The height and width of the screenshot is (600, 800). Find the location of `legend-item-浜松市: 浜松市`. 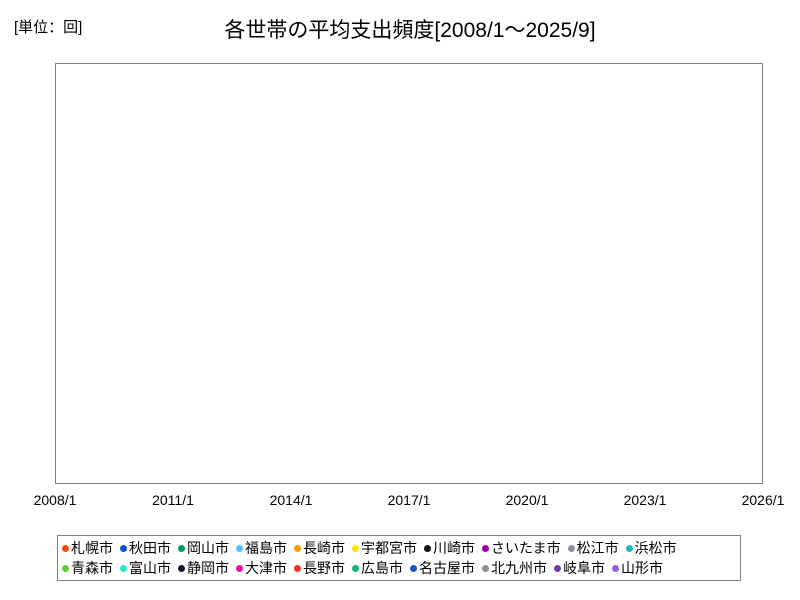

legend-item-浜松市: 浜松市 is located at coordinates (651, 548).